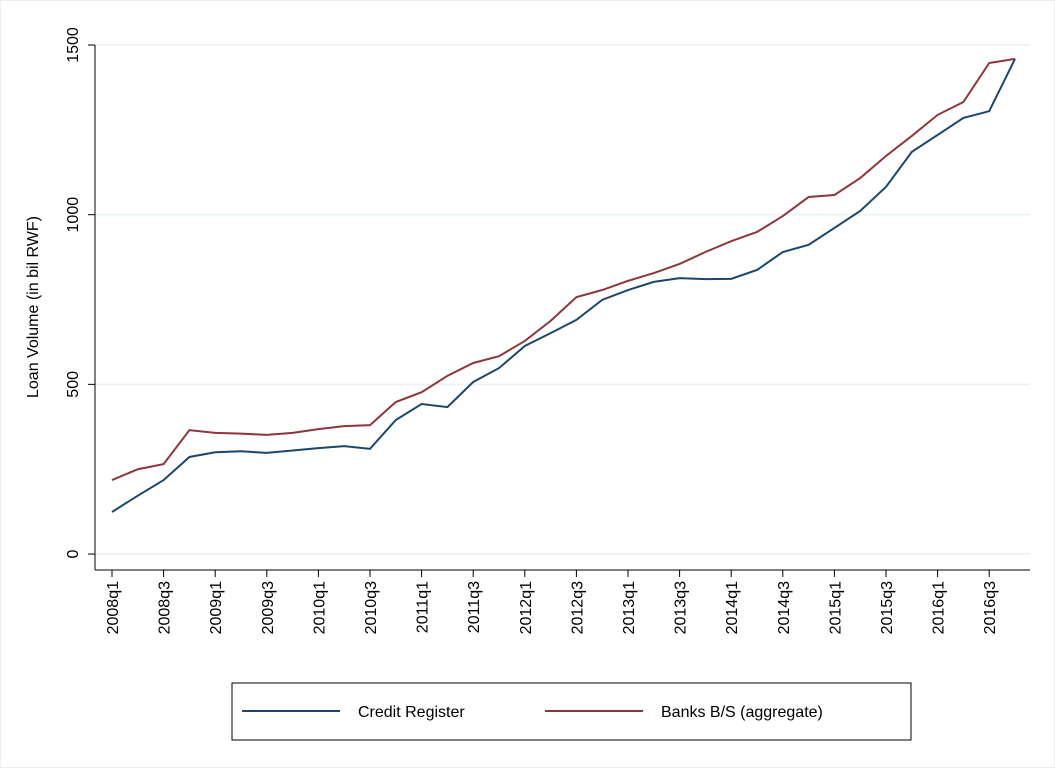 The image size is (1055, 768). I want to click on y-tick-label: 1000, so click(73, 215).